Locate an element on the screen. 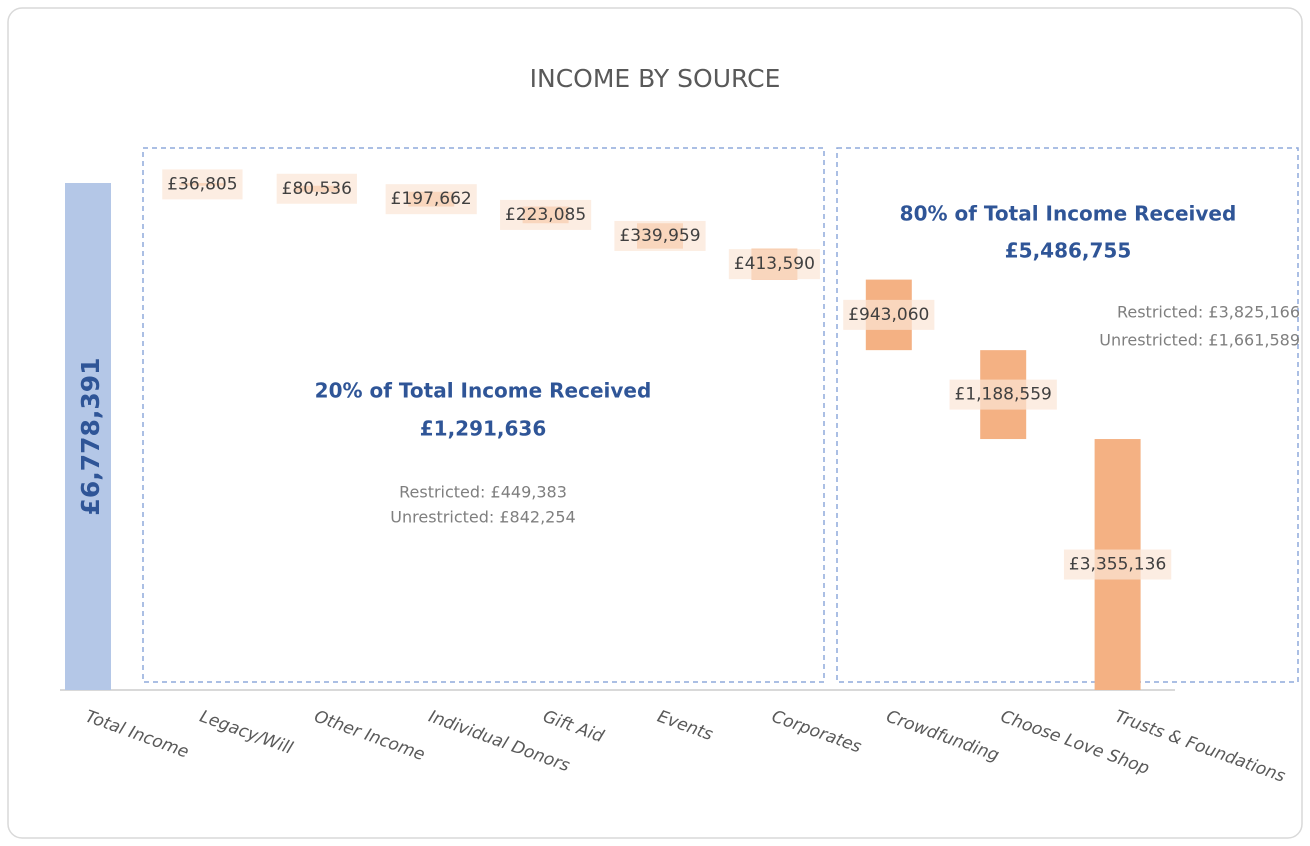  bar is located at coordinates (88, 436).